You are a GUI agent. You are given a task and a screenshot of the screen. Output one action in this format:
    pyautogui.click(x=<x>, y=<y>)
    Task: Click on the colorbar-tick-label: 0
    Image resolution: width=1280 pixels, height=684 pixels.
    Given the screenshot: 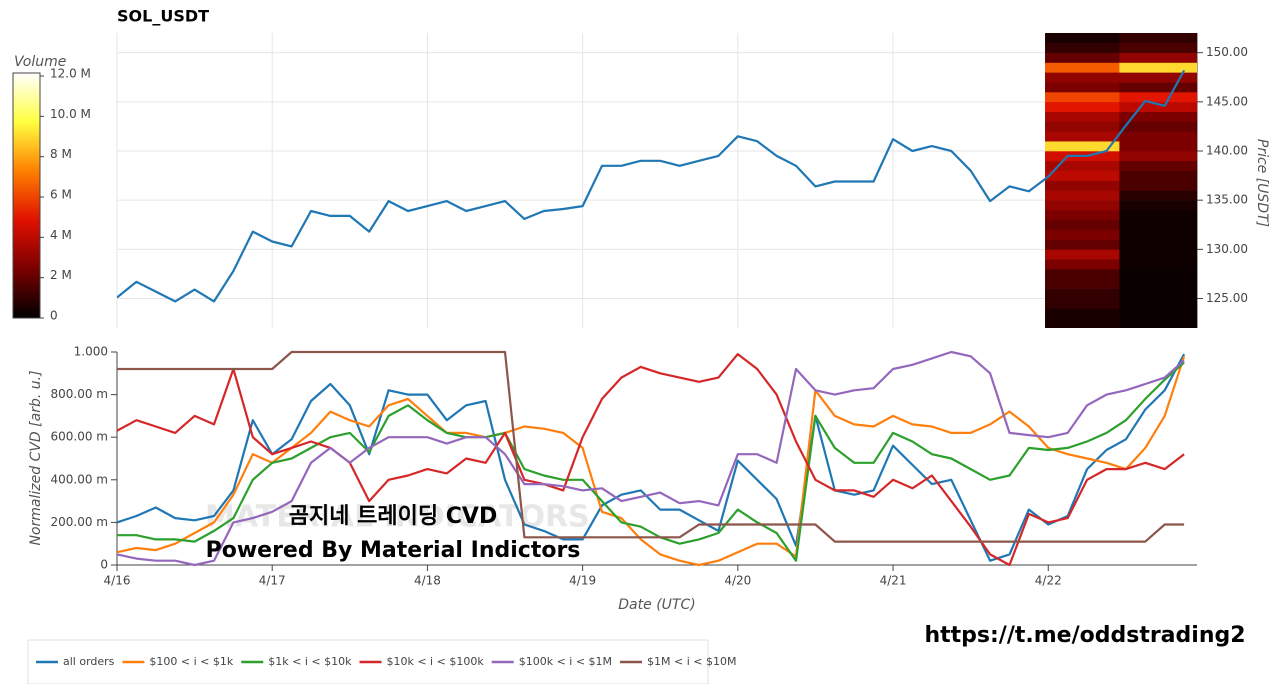 What is the action you would take?
    pyautogui.click(x=54, y=316)
    